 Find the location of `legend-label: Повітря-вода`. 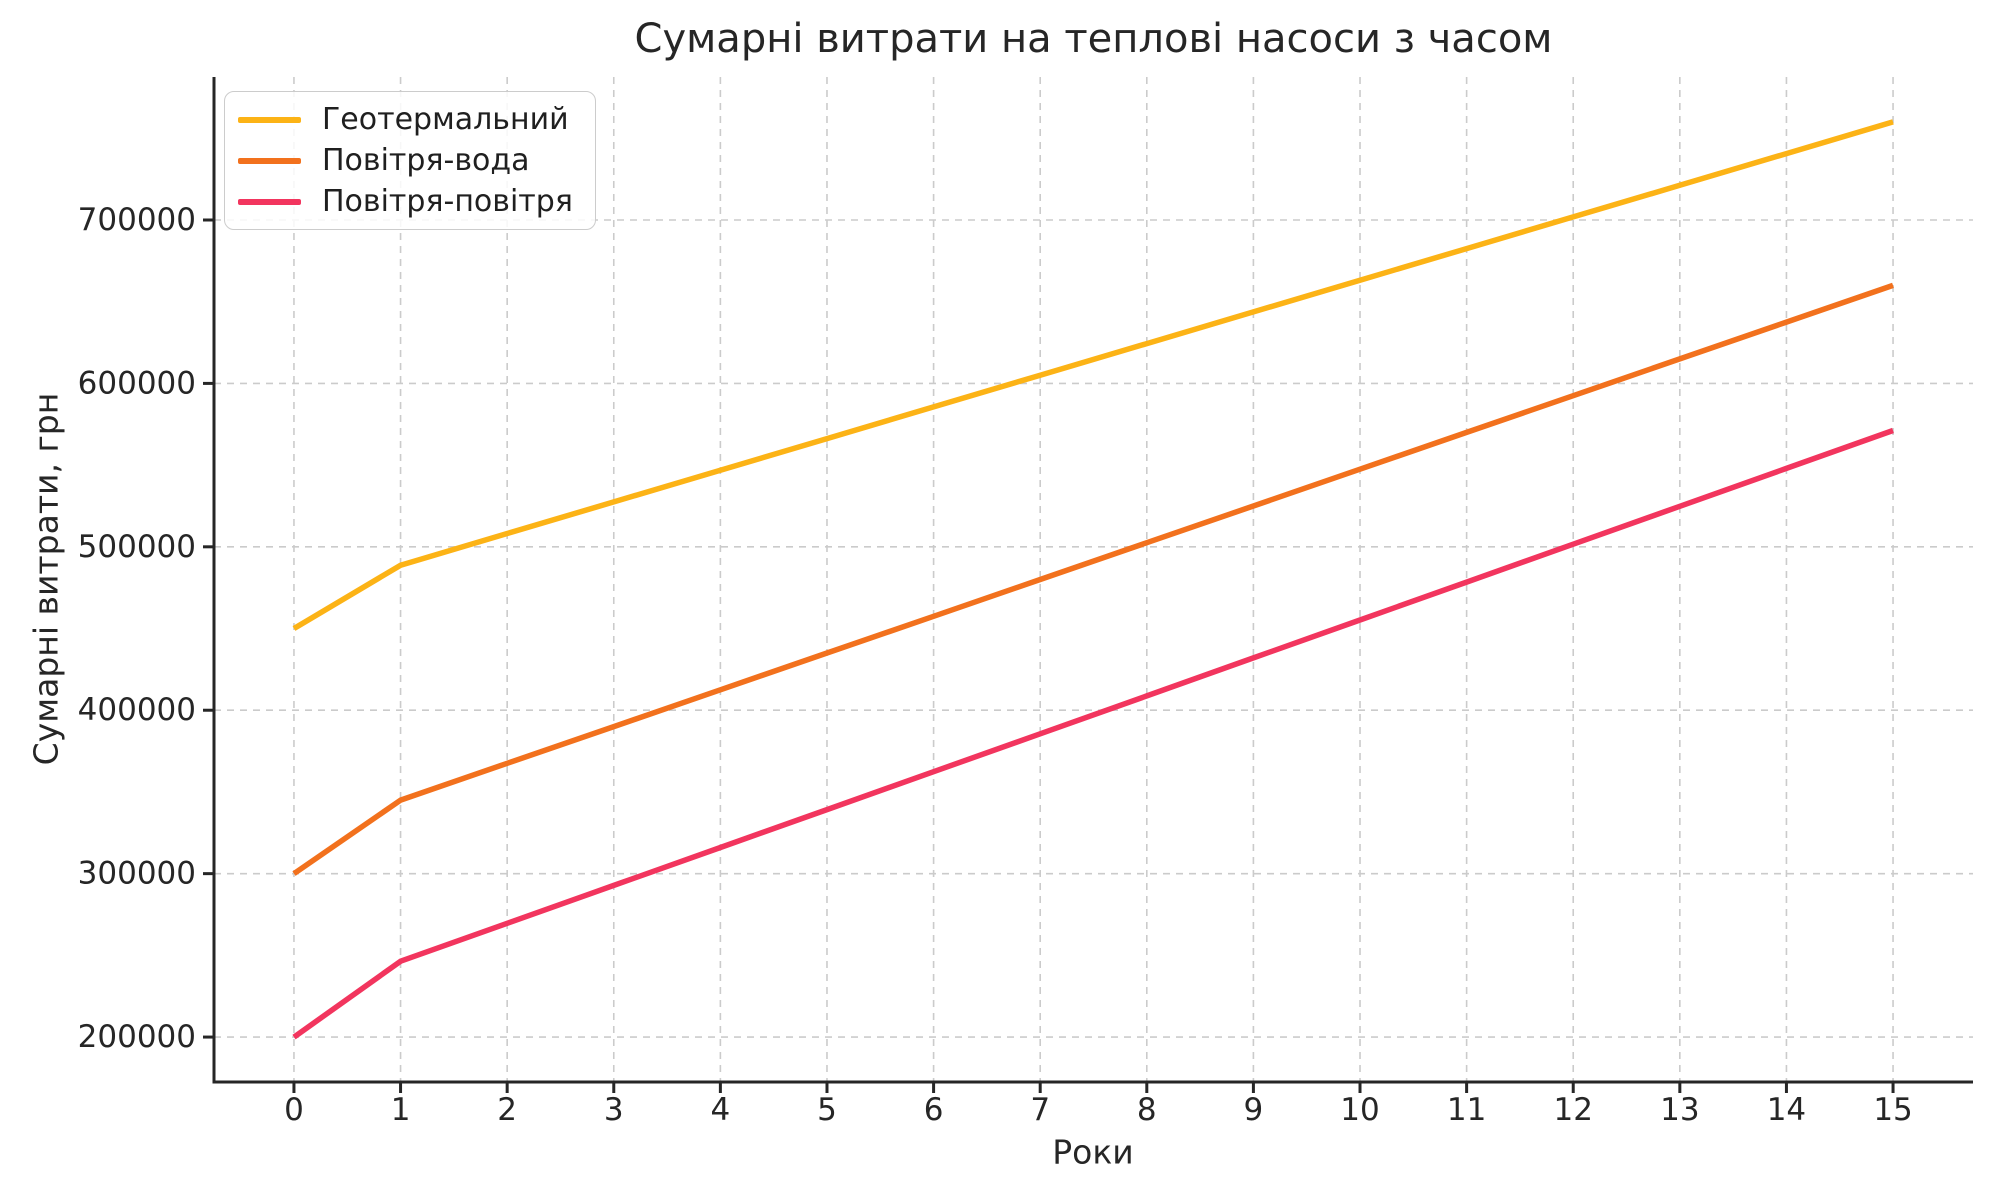

legend-label: Повітря-вода is located at coordinates (426, 160).